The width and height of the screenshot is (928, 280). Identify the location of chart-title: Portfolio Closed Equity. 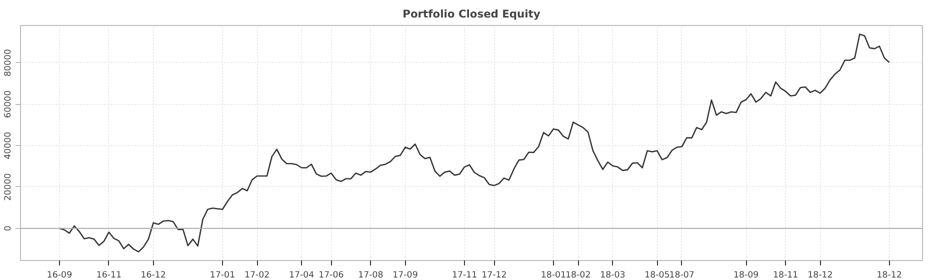
(471, 14).